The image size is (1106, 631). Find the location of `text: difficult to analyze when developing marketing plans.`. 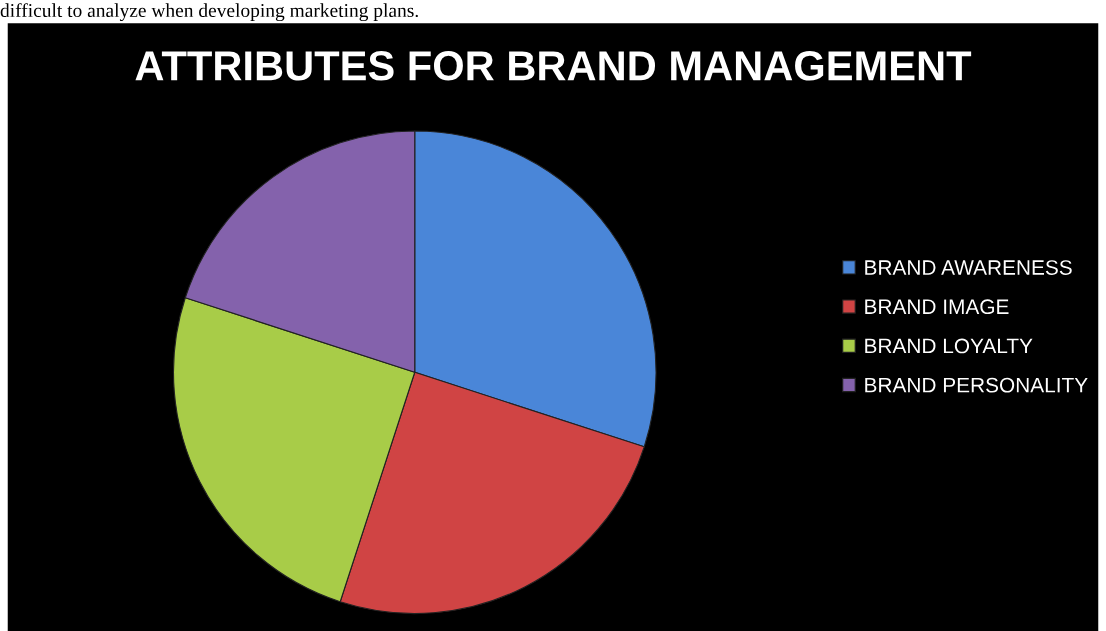

text: difficult to analyze when developing marketing plans. is located at coordinates (209, 12).